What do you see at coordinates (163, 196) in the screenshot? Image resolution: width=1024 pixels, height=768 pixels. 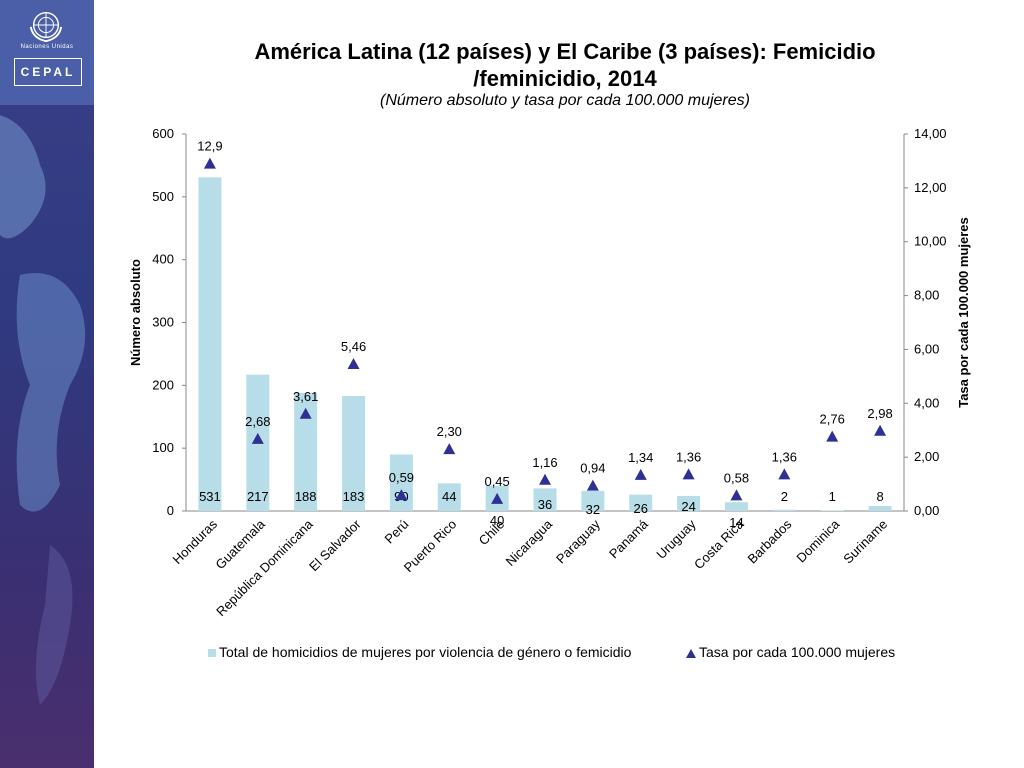 I see `y-tick-label: 500` at bounding box center [163, 196].